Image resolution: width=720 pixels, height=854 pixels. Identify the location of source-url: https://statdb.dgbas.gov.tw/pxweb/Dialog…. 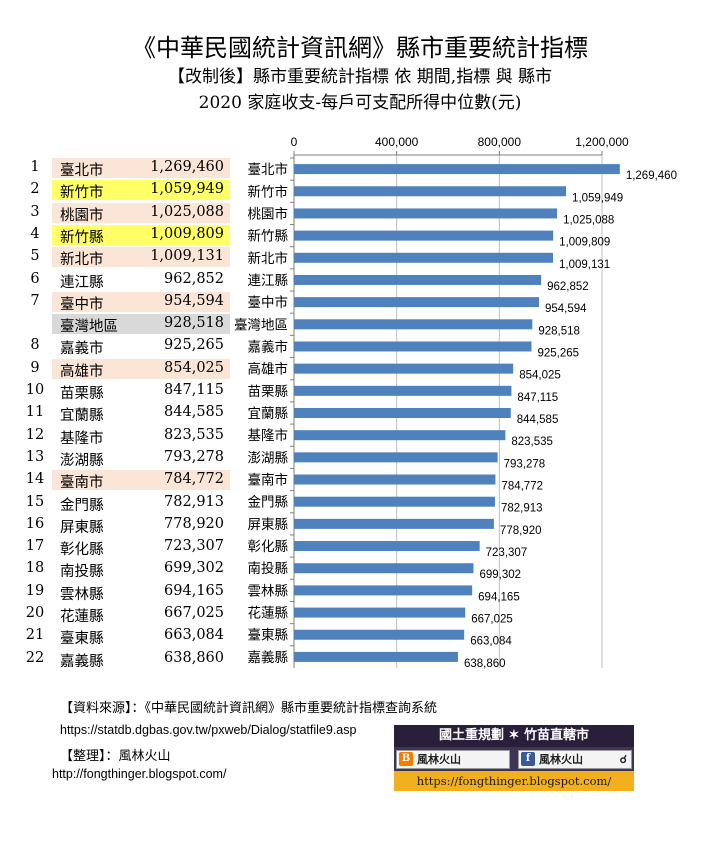
(208, 730).